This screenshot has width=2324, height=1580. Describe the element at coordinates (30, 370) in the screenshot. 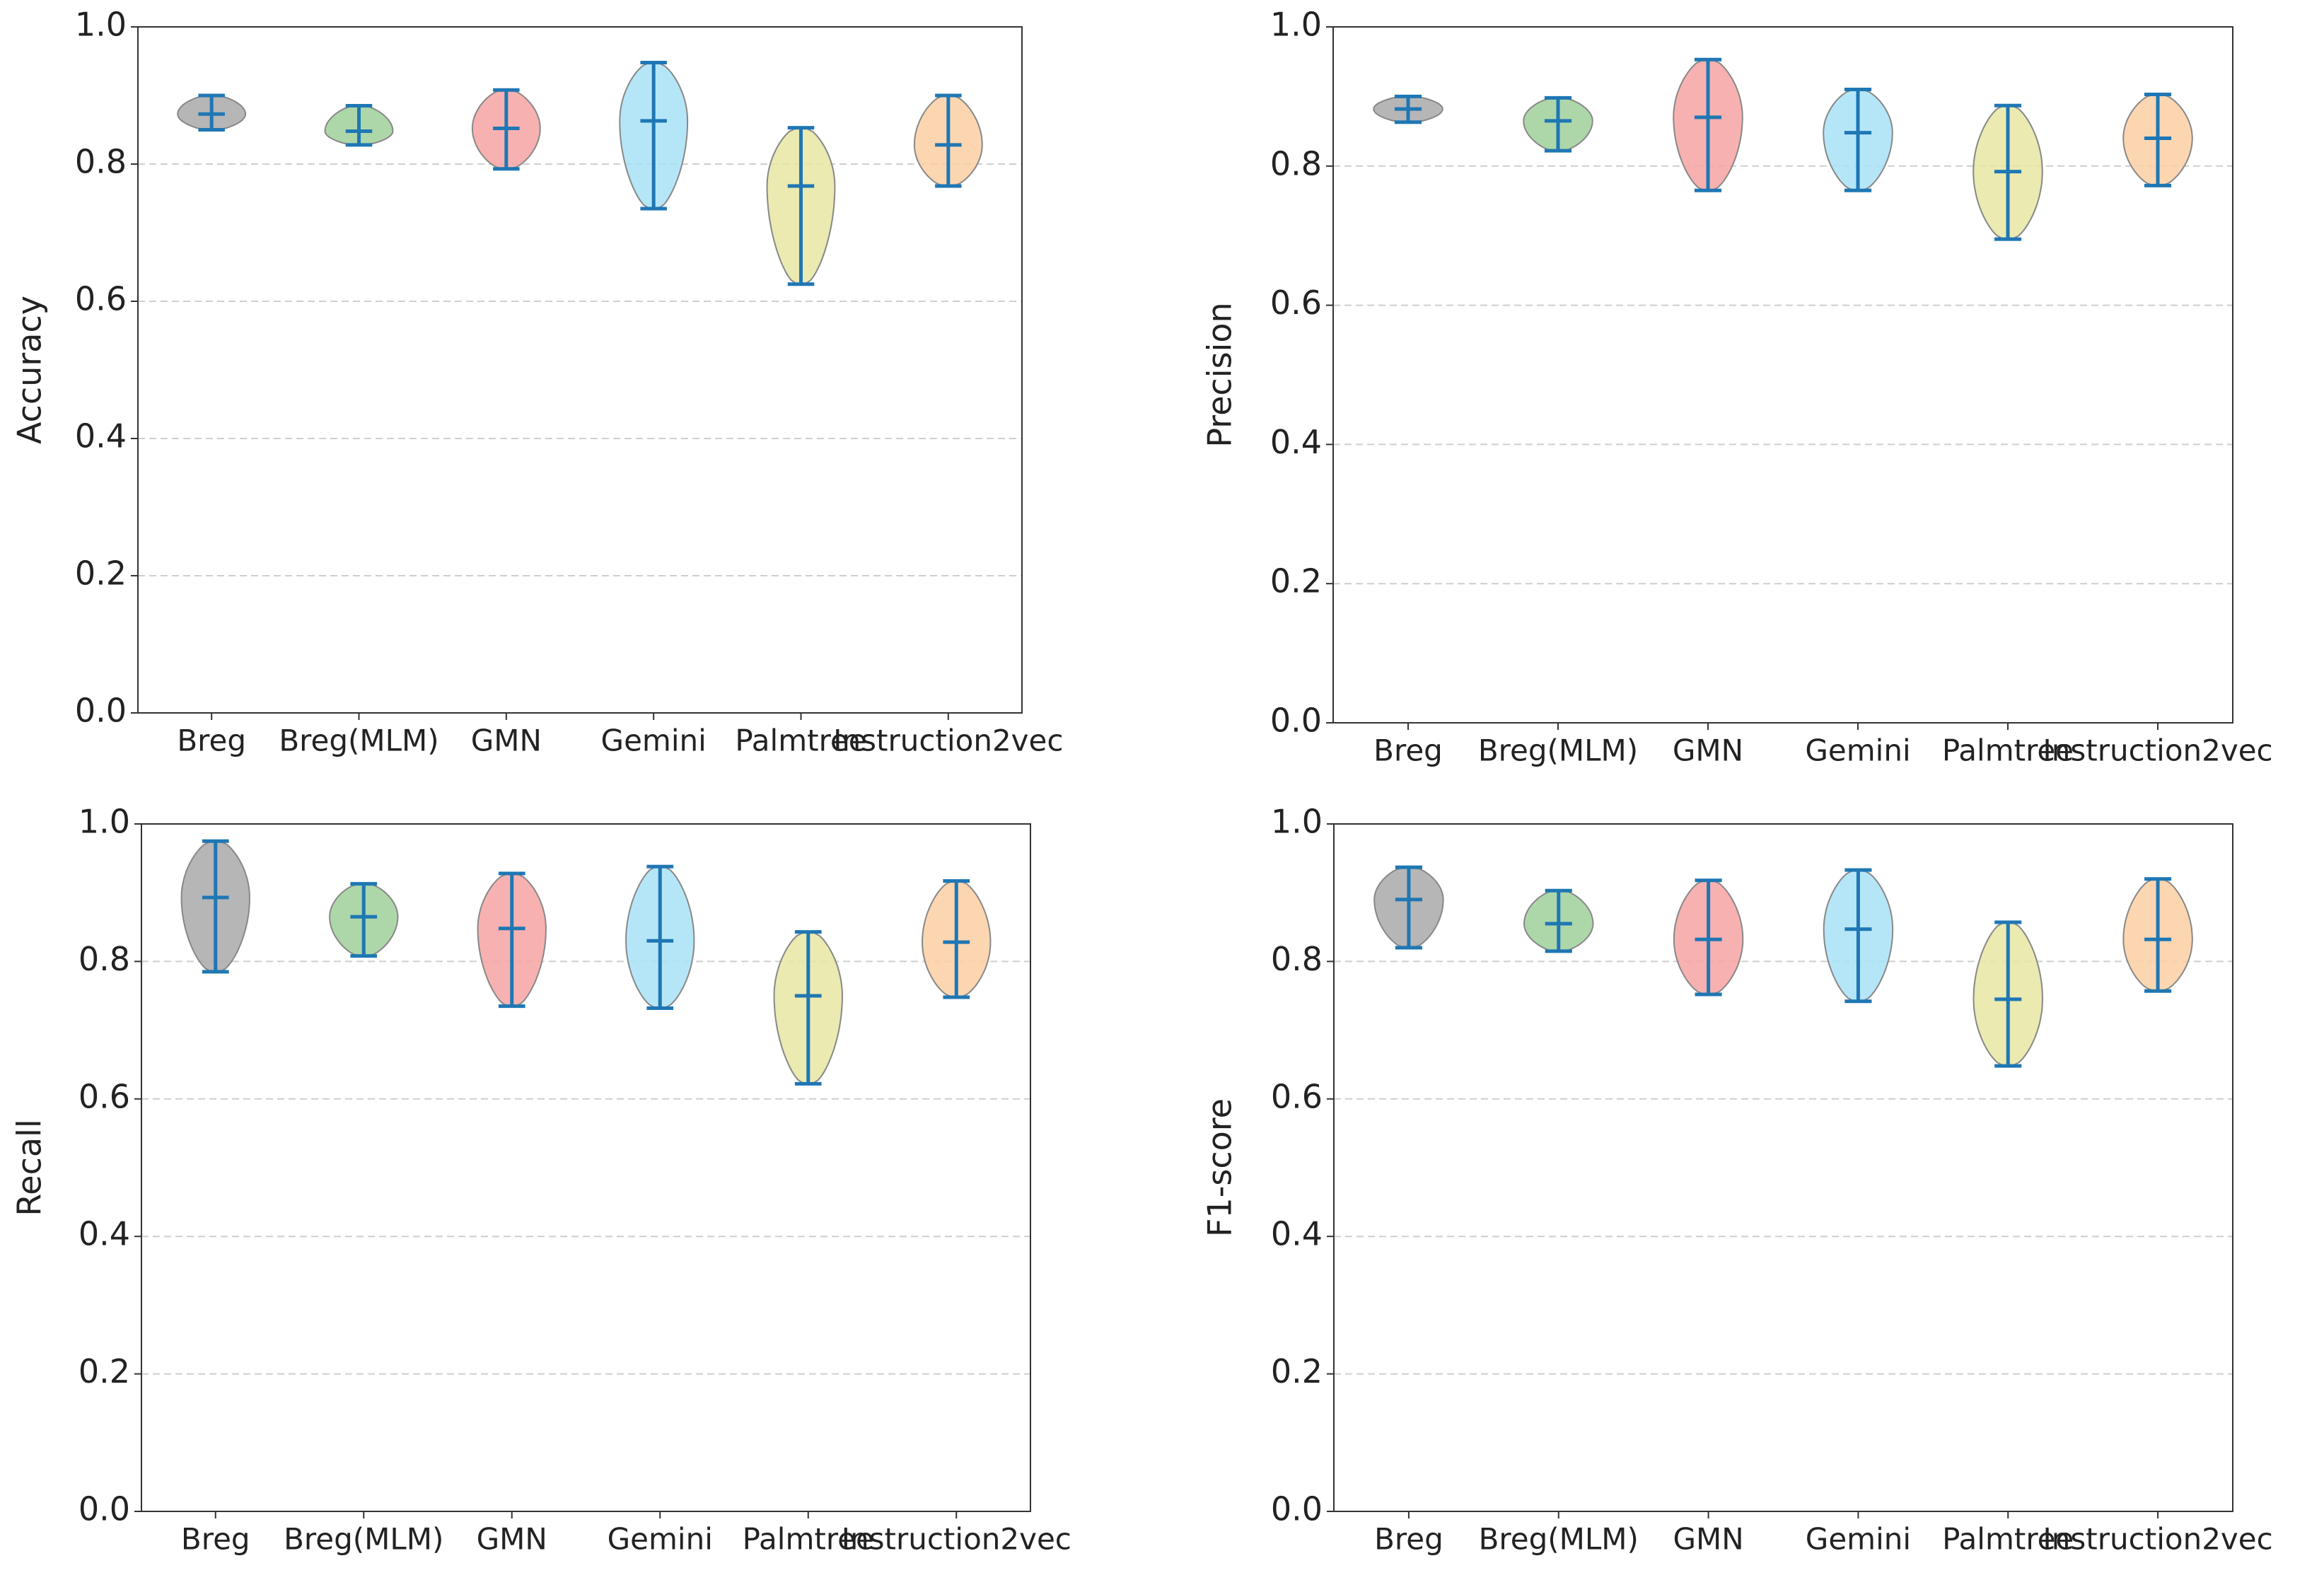

I see `y-axis-label: Accuracy` at that location.